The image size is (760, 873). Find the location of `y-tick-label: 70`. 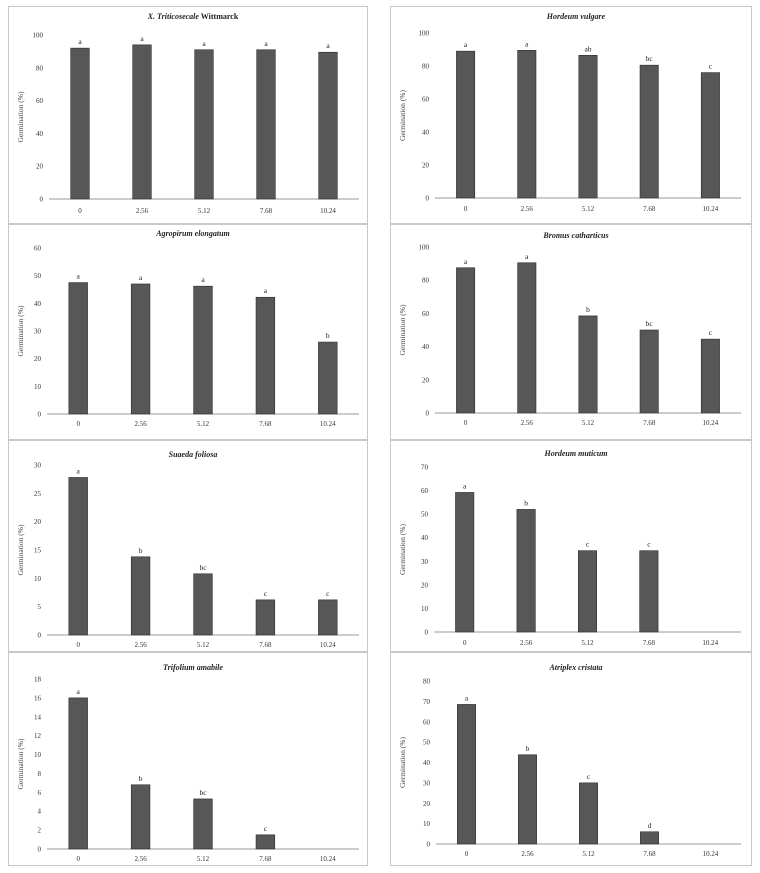

y-tick-label: 70 is located at coordinates (425, 468).